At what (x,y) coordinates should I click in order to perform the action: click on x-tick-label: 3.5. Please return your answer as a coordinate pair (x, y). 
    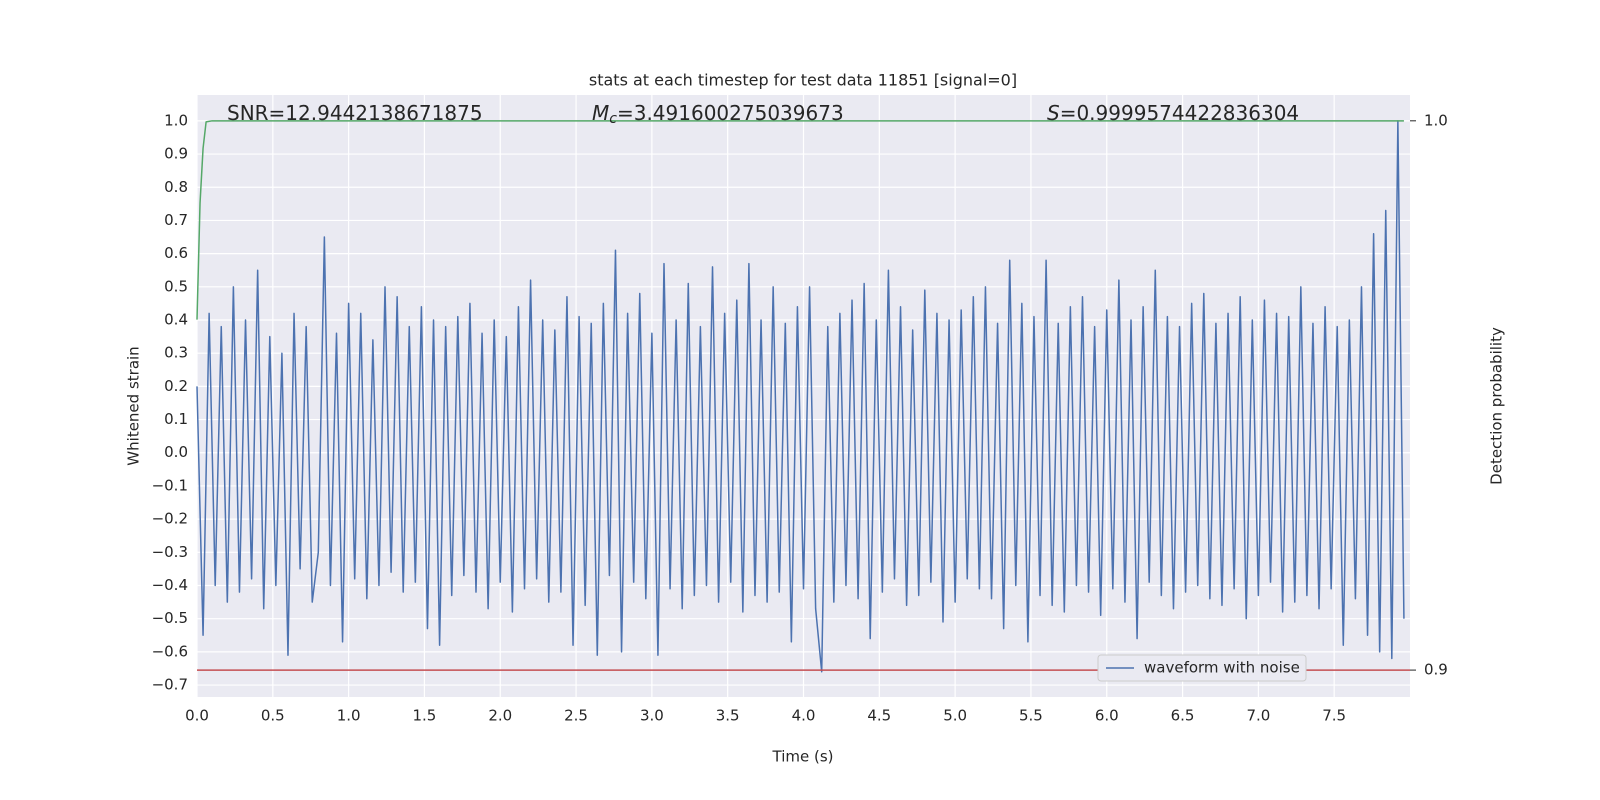
    Looking at the image, I should click on (728, 716).